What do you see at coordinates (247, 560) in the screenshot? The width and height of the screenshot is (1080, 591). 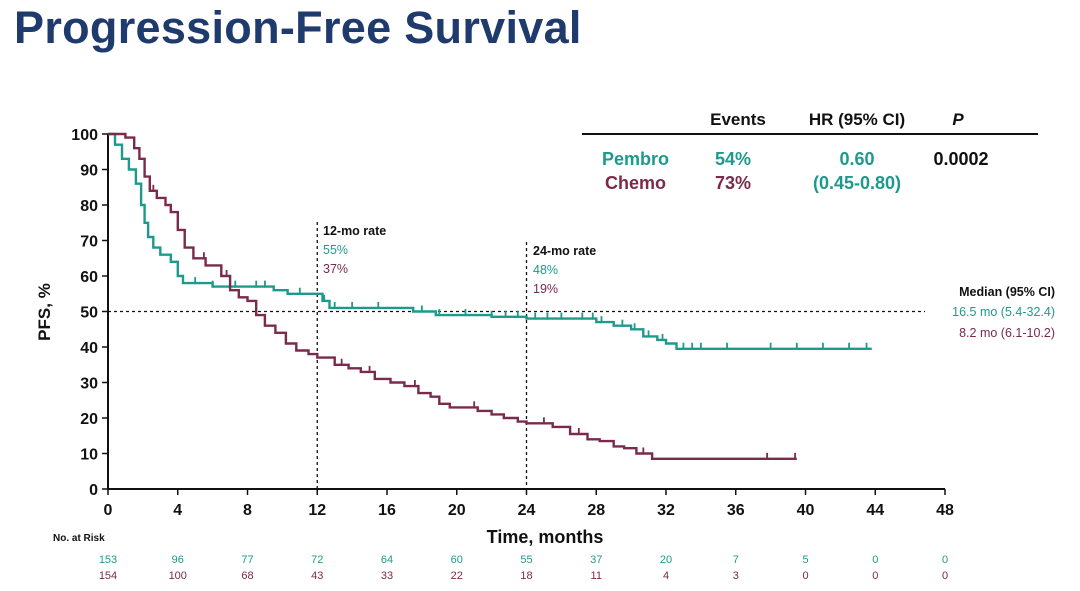 I see `risk-pembro-value: 77` at bounding box center [247, 560].